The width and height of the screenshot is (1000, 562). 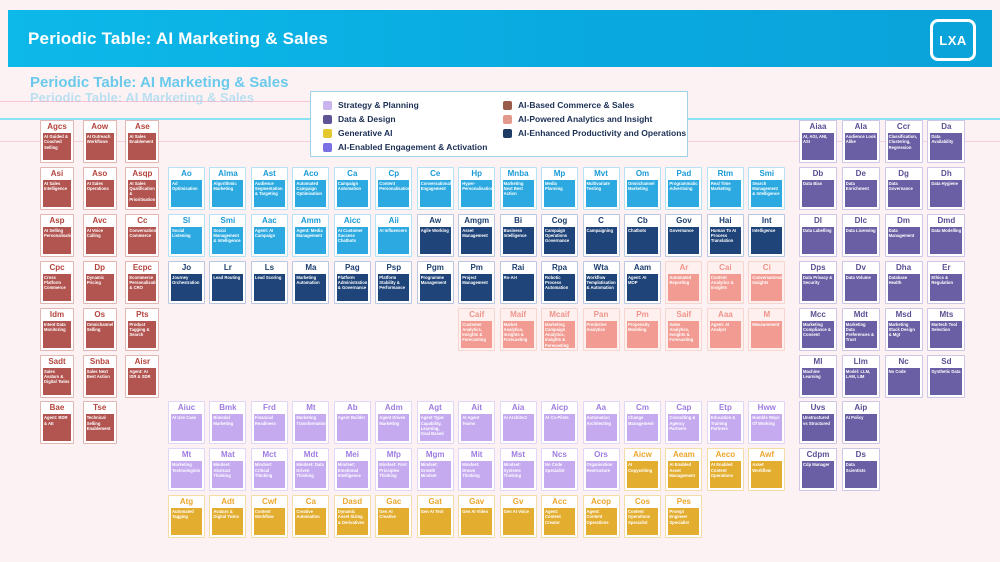 What do you see at coordinates (518, 267) in the screenshot?
I see `tile-symbol: Rai` at bounding box center [518, 267].